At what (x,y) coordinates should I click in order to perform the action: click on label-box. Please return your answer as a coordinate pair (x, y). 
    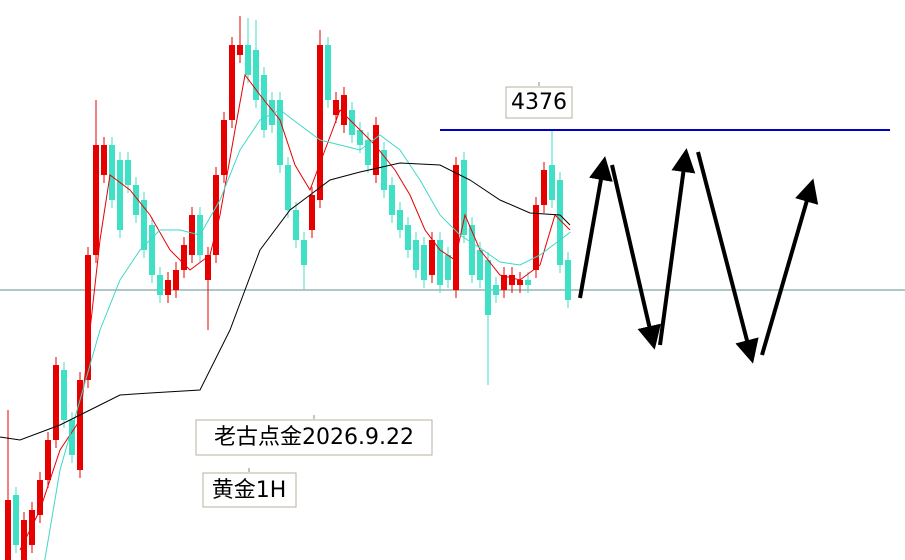
    Looking at the image, I should click on (539, 102).